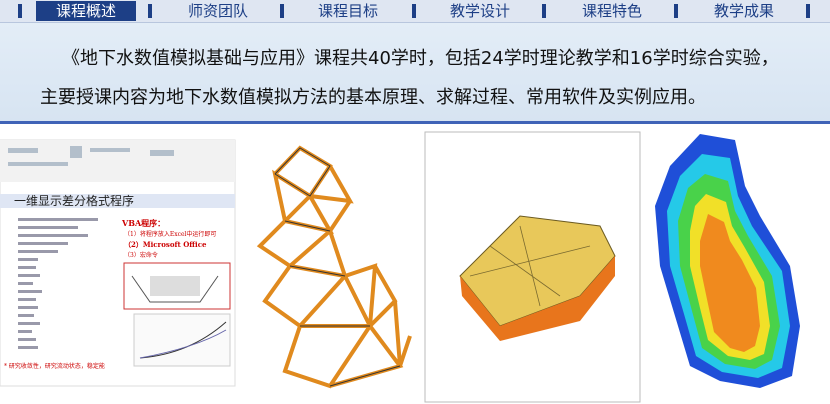  Describe the element at coordinates (54, 366) in the screenshot. I see `slide-note: * 研究收敛性，研究流动状态，稳定能` at that location.